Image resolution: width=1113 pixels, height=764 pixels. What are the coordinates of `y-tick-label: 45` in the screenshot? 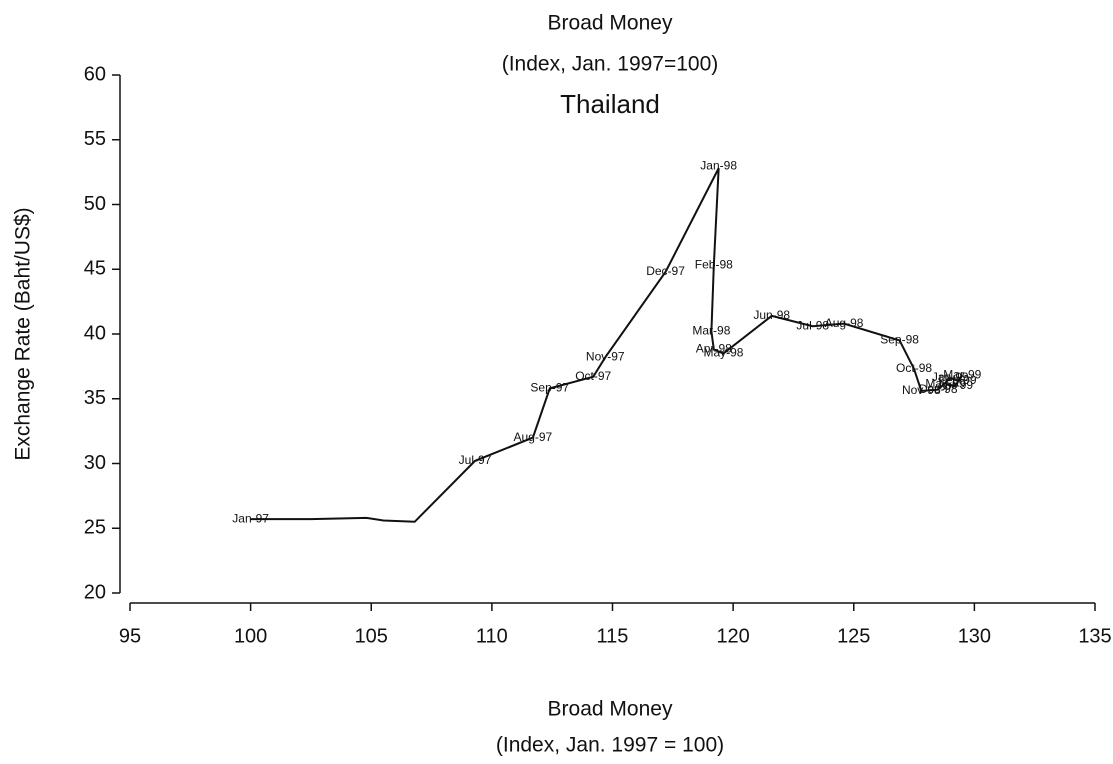 It's located at (95, 269).